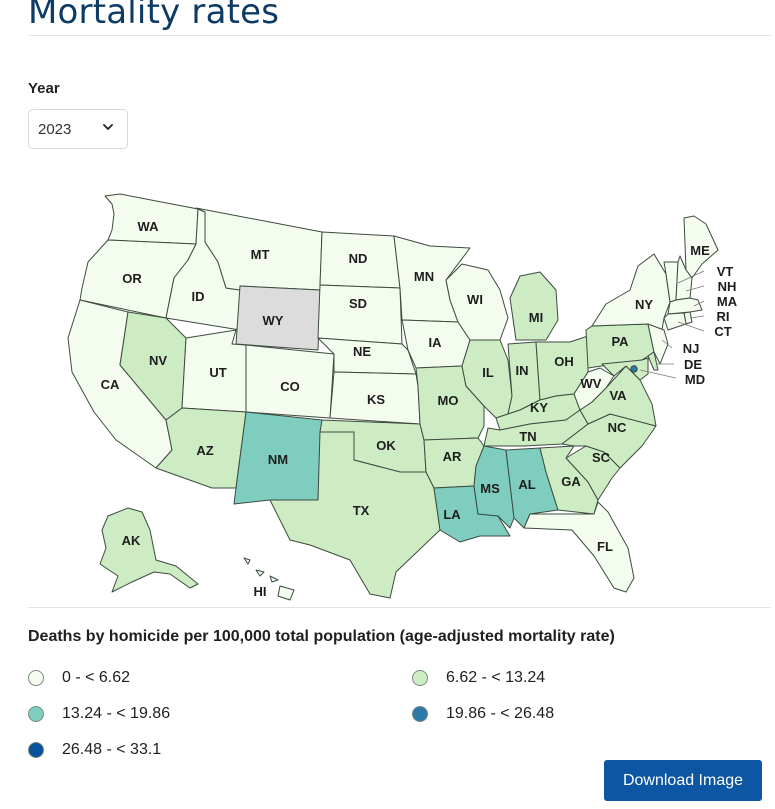  I want to click on chevron-down-icon, so click(108, 127).